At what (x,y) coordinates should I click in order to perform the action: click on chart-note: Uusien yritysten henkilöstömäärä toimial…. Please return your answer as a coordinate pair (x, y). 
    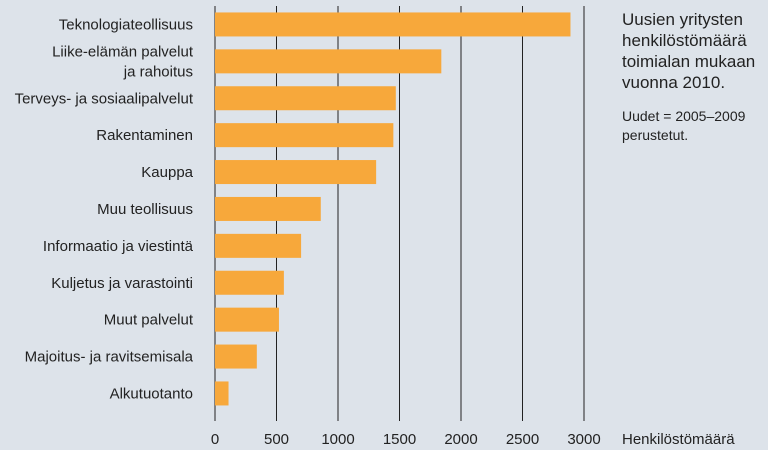
    Looking at the image, I should click on (692, 77).